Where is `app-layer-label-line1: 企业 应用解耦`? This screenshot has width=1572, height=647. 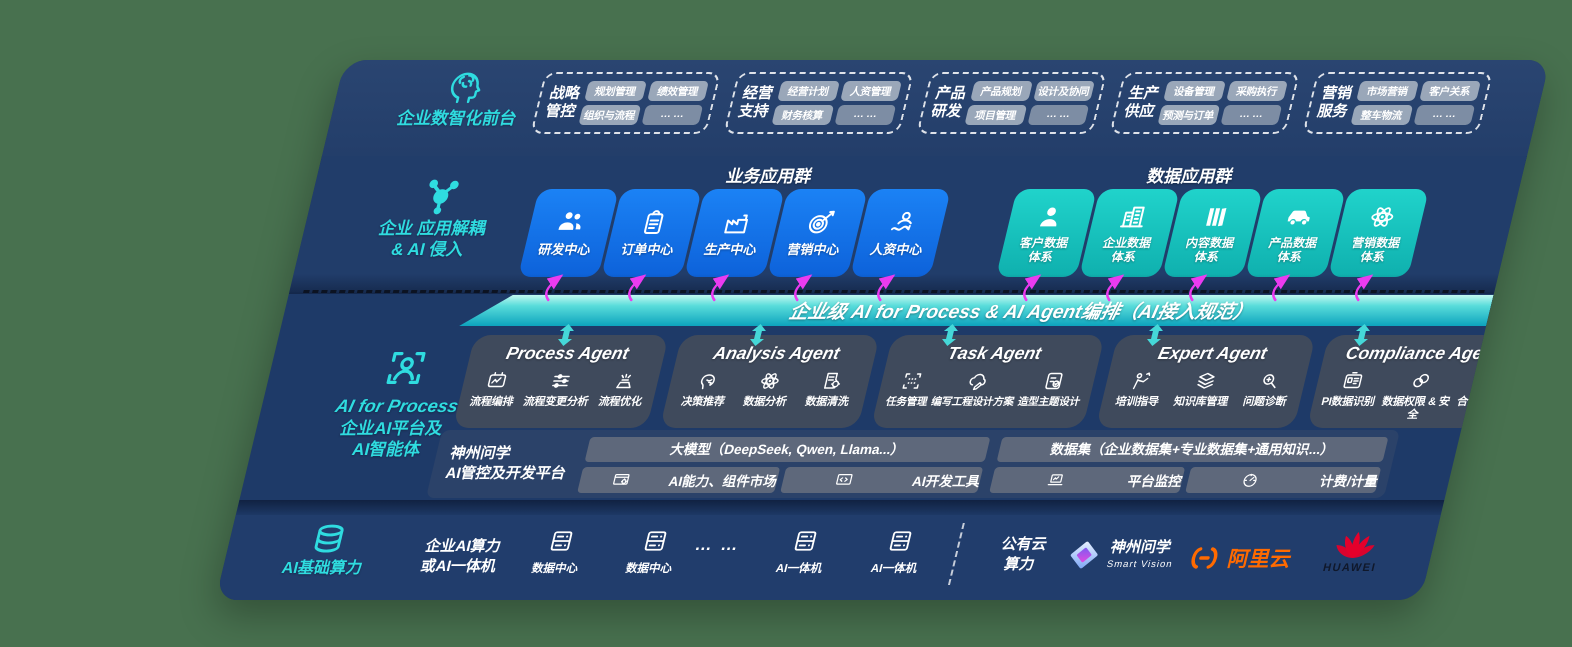
app-layer-label-line1: 企业 应用解耦 is located at coordinates (432, 228).